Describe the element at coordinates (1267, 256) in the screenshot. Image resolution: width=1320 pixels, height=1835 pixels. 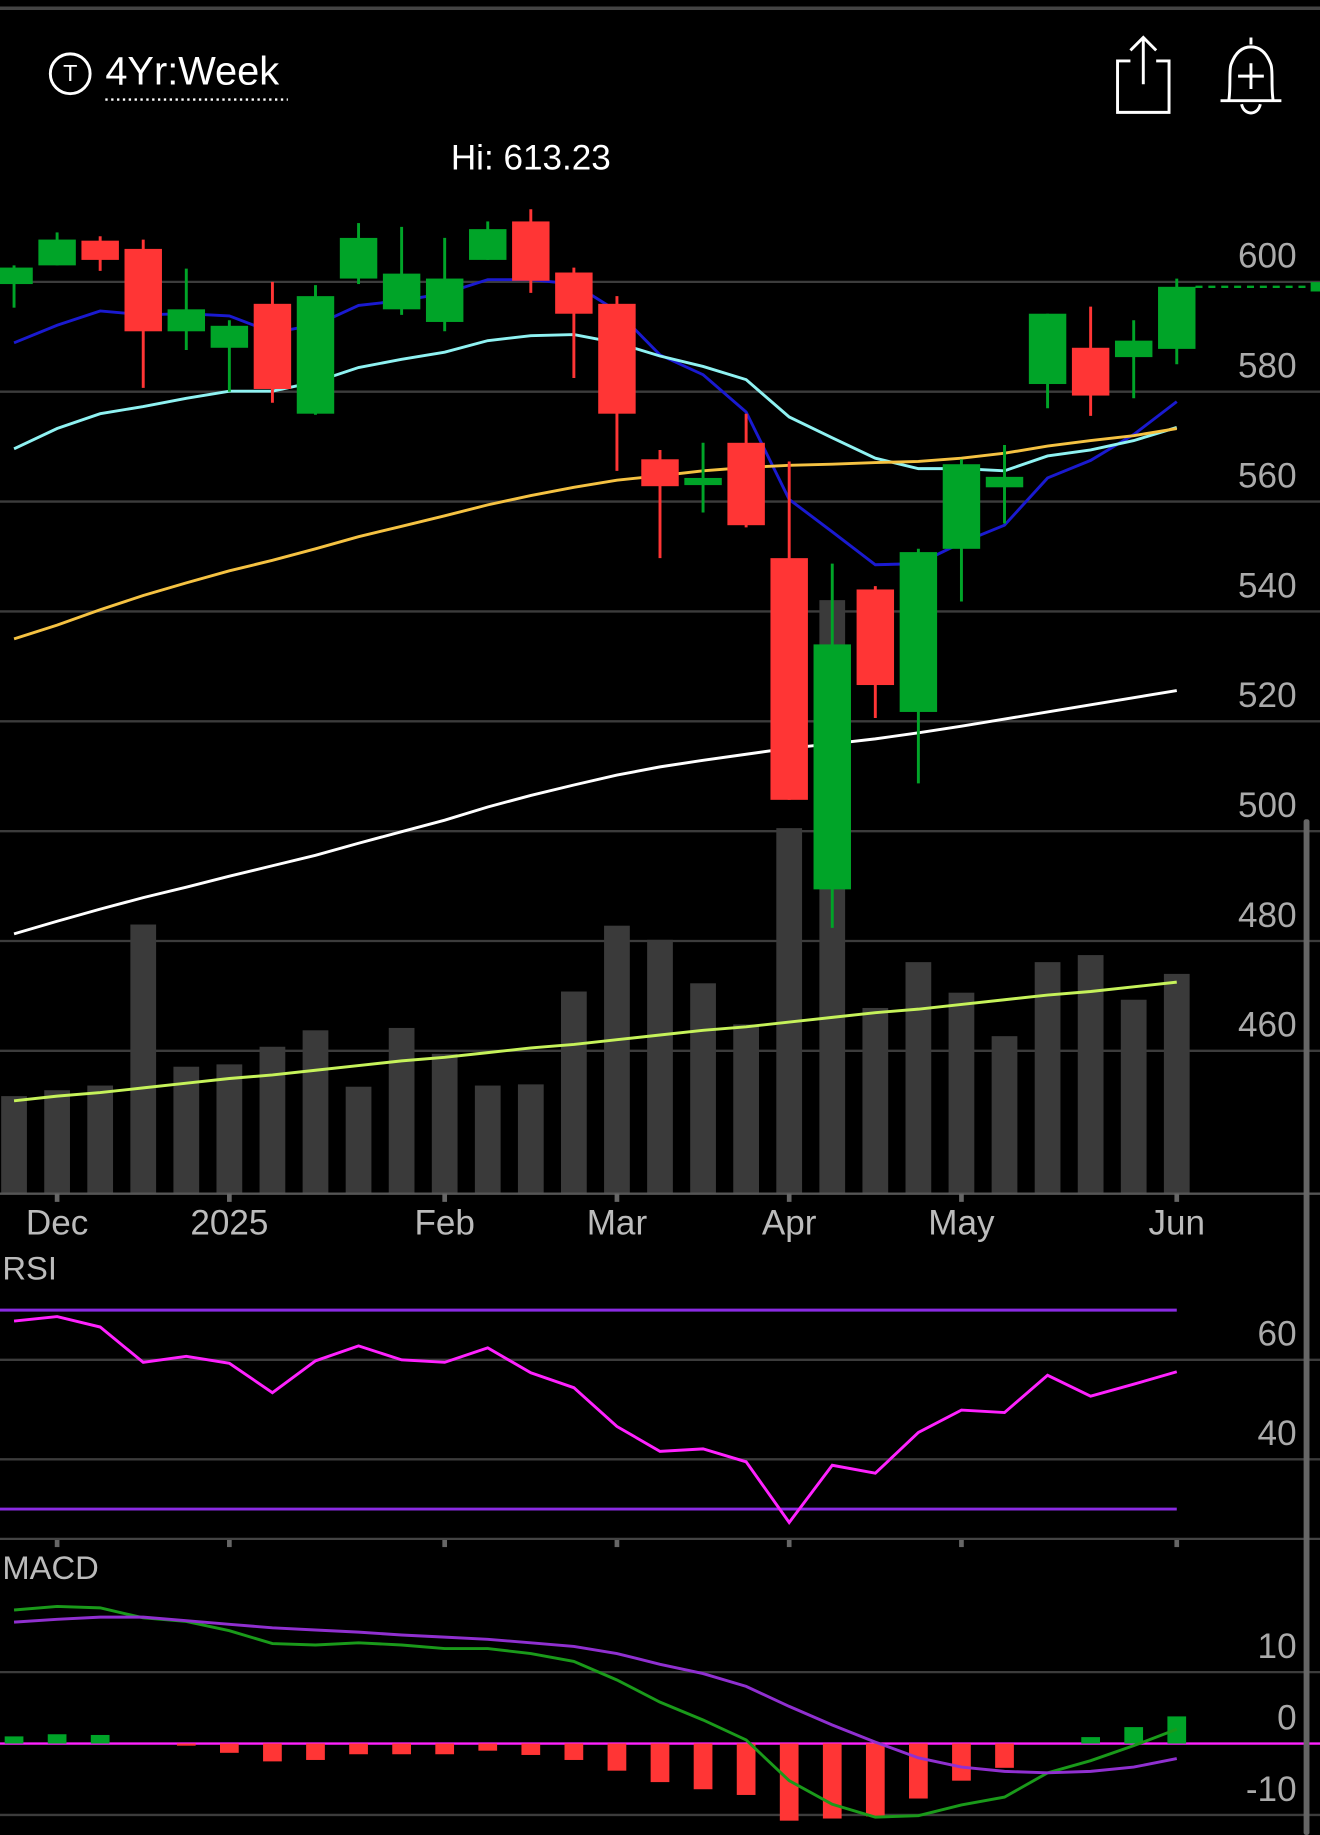
I see `y-tick-label: 600` at that location.